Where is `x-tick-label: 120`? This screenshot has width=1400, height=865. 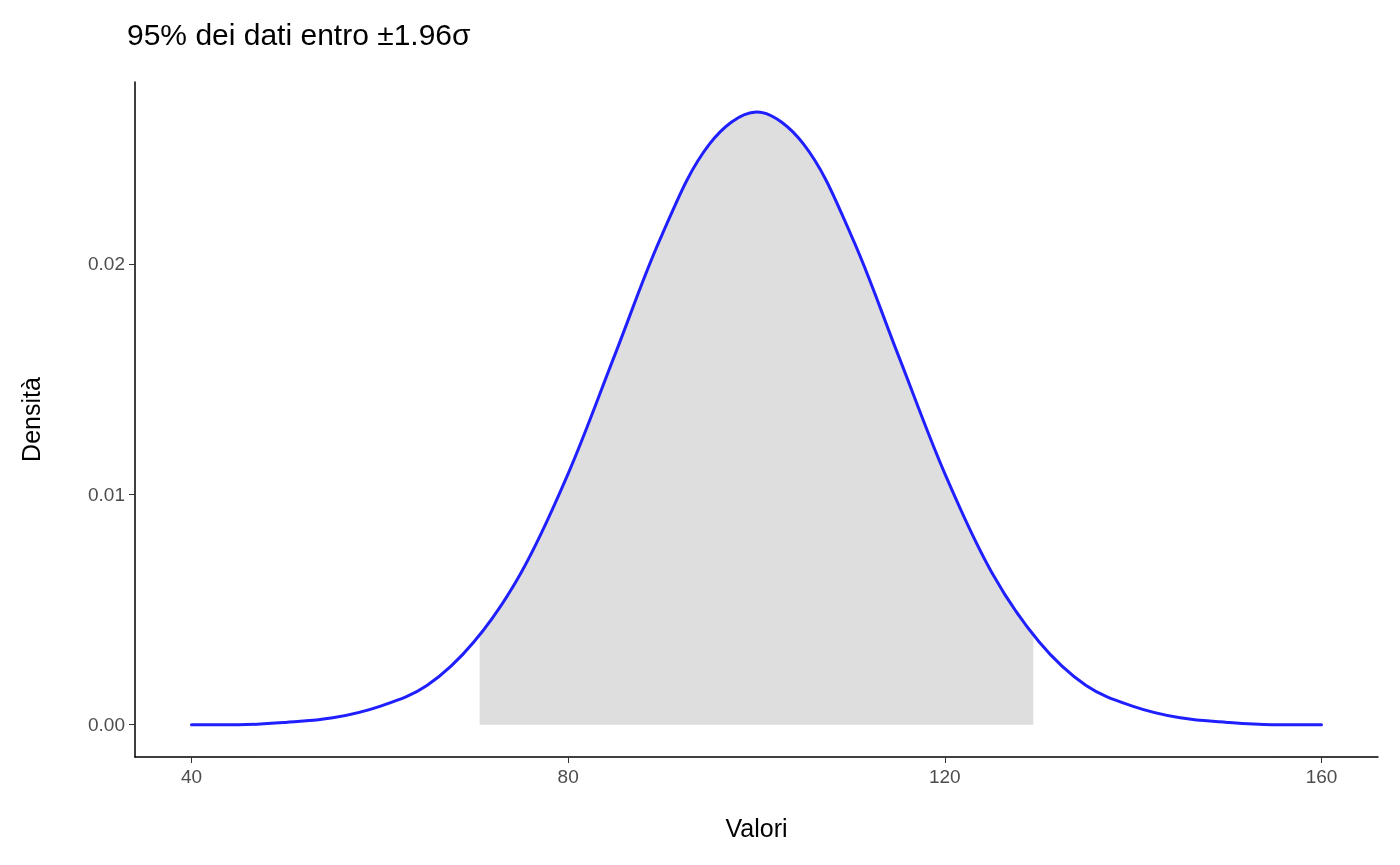
x-tick-label: 120 is located at coordinates (944, 776).